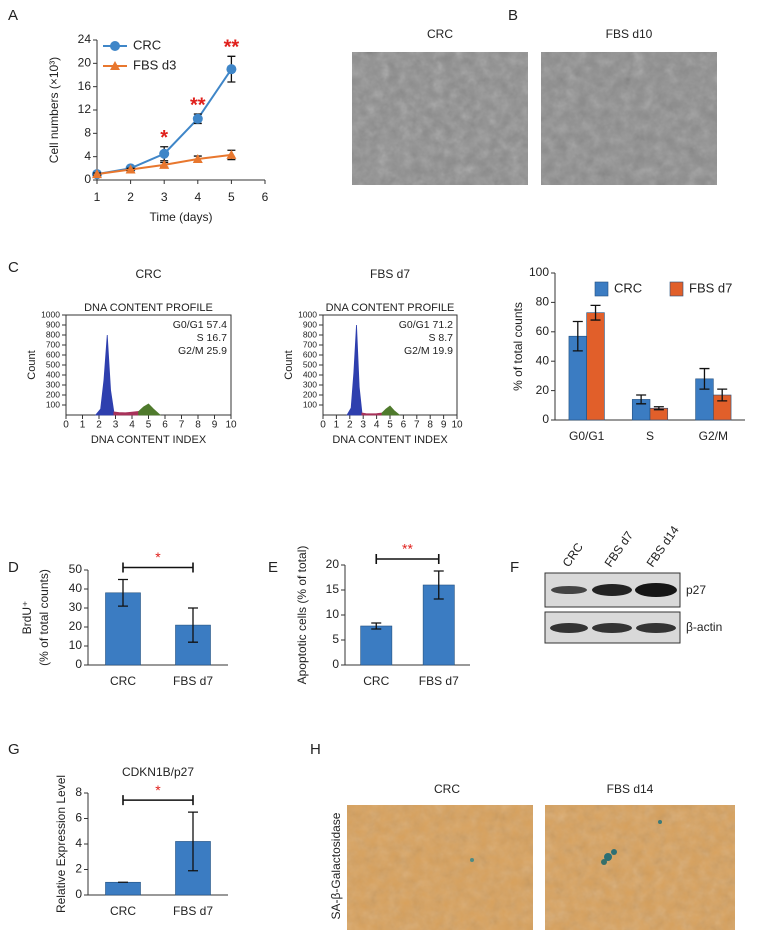  I want to click on y-axis-label: % of total counts, so click(518, 346).